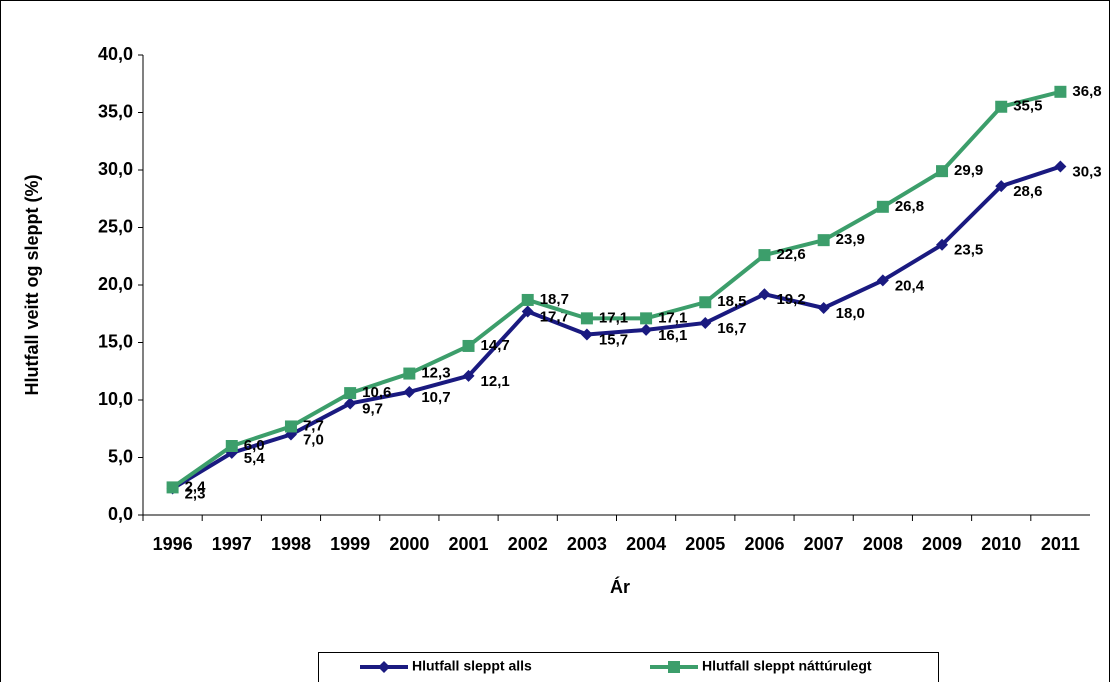  I want to click on x-tick-label: 2008, so click(883, 544).